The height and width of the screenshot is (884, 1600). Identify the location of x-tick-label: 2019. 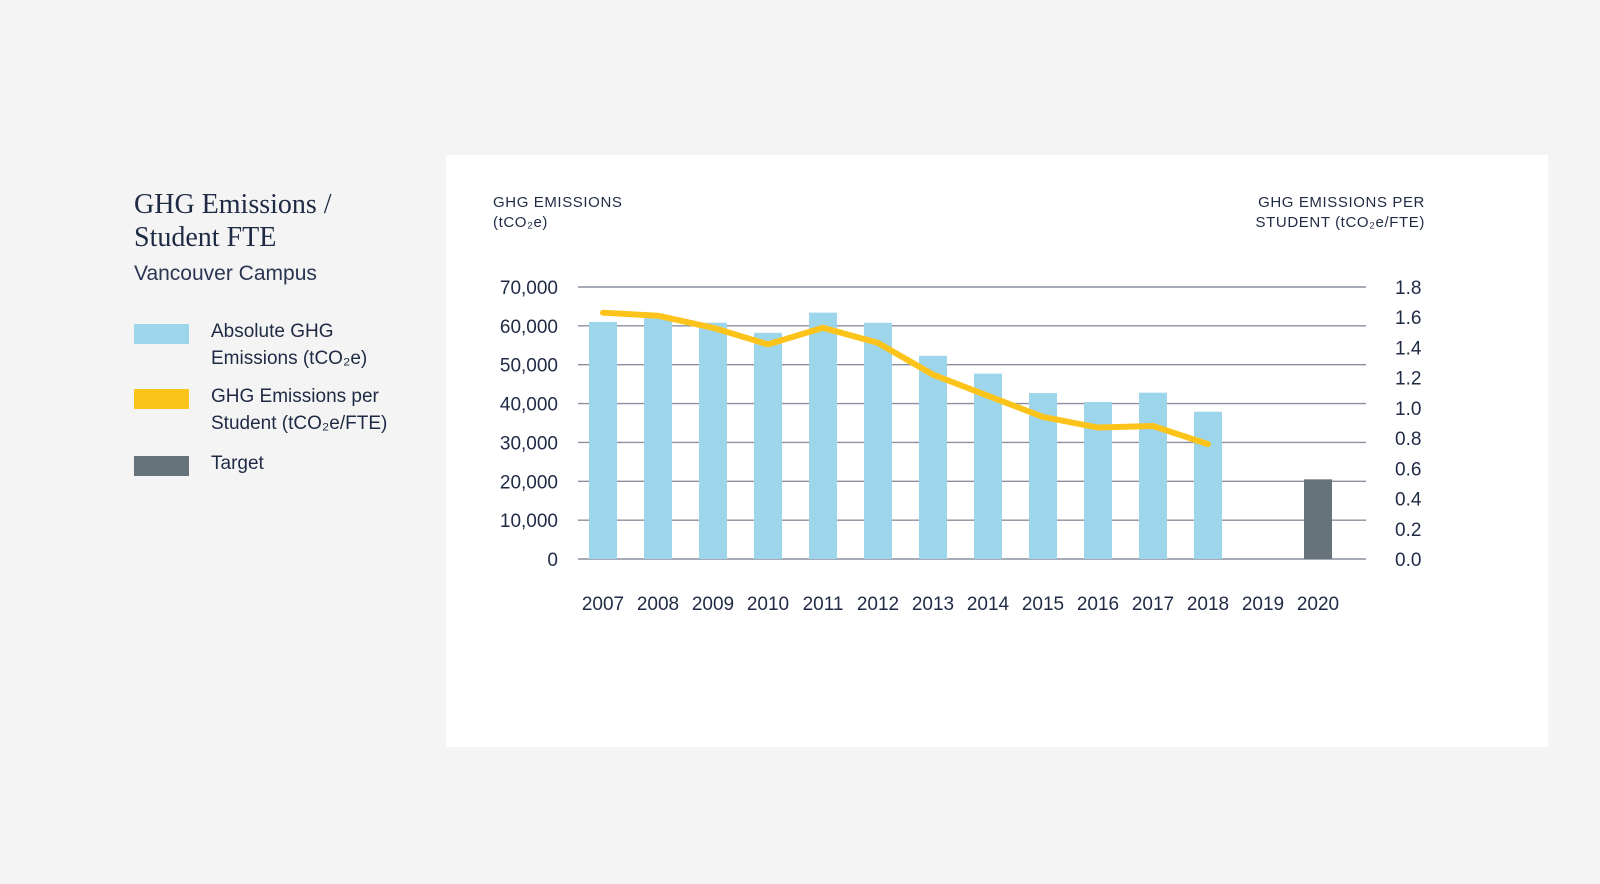
(1263, 604).